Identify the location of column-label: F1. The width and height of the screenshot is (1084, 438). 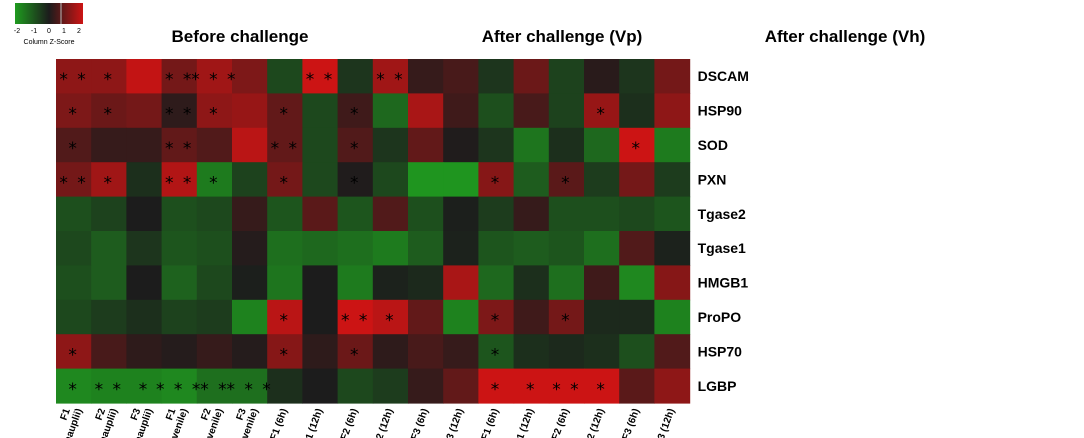
(171, 414).